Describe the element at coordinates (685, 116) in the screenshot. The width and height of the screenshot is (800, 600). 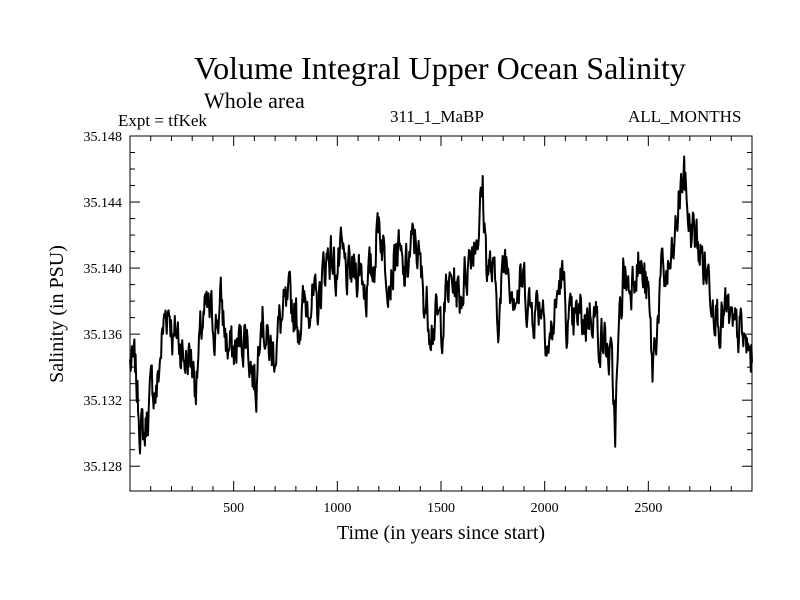
I see `months-label: ALL_MONTHS` at that location.